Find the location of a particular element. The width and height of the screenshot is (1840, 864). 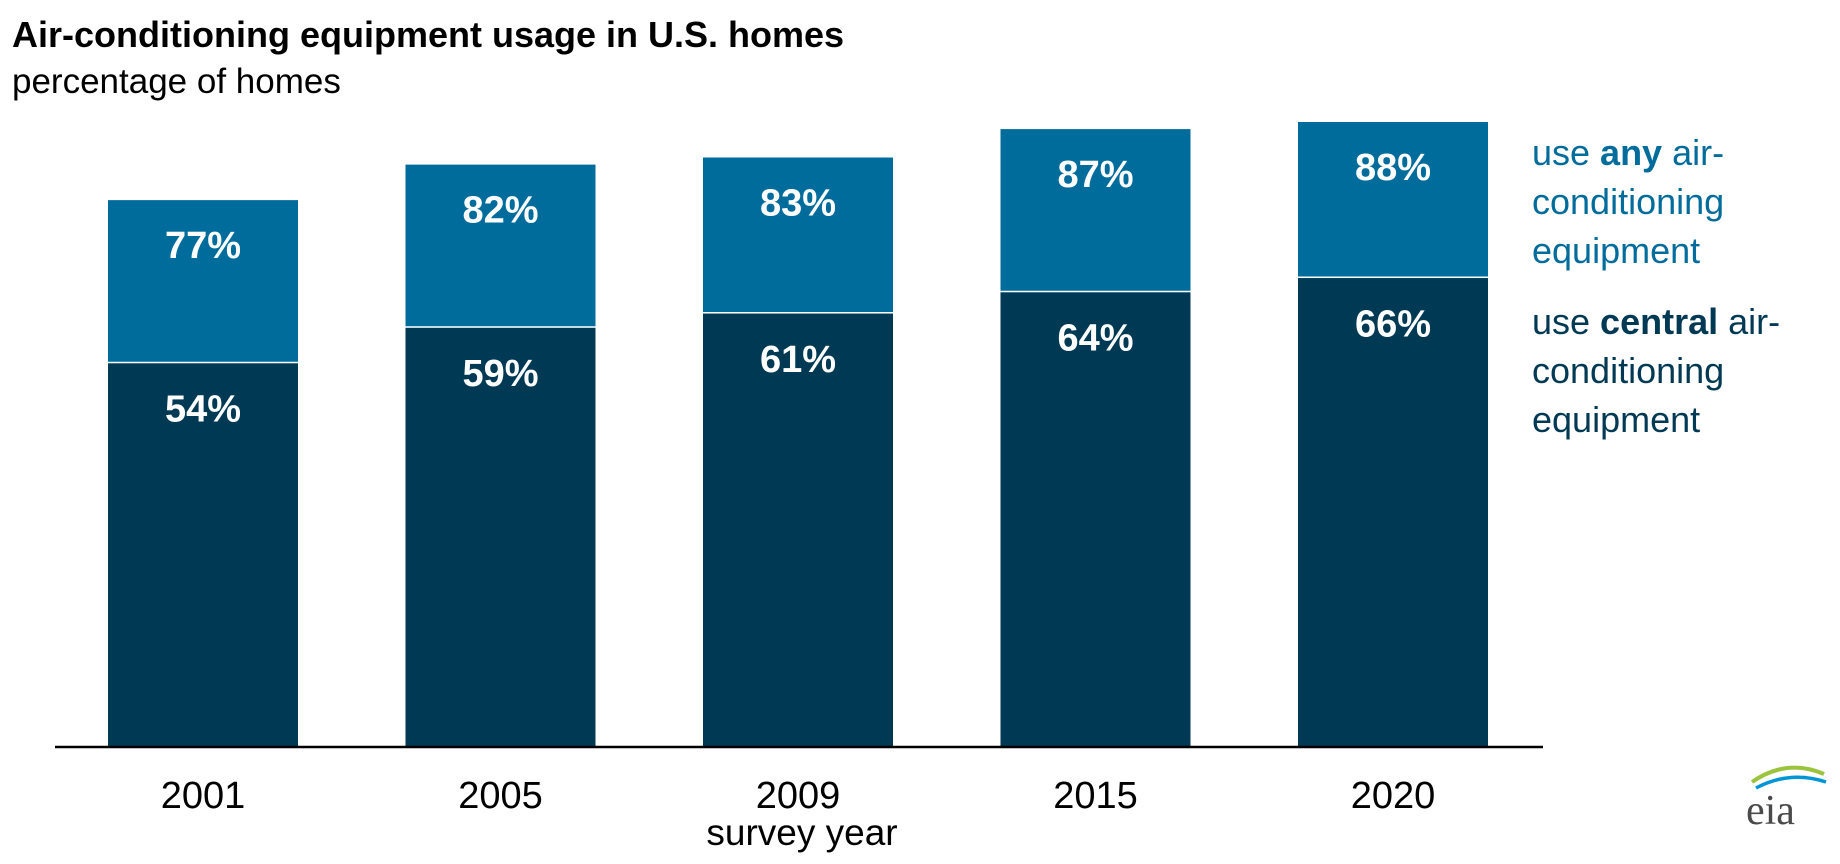

x-tick-label-2015: 2015 is located at coordinates (1095, 796).